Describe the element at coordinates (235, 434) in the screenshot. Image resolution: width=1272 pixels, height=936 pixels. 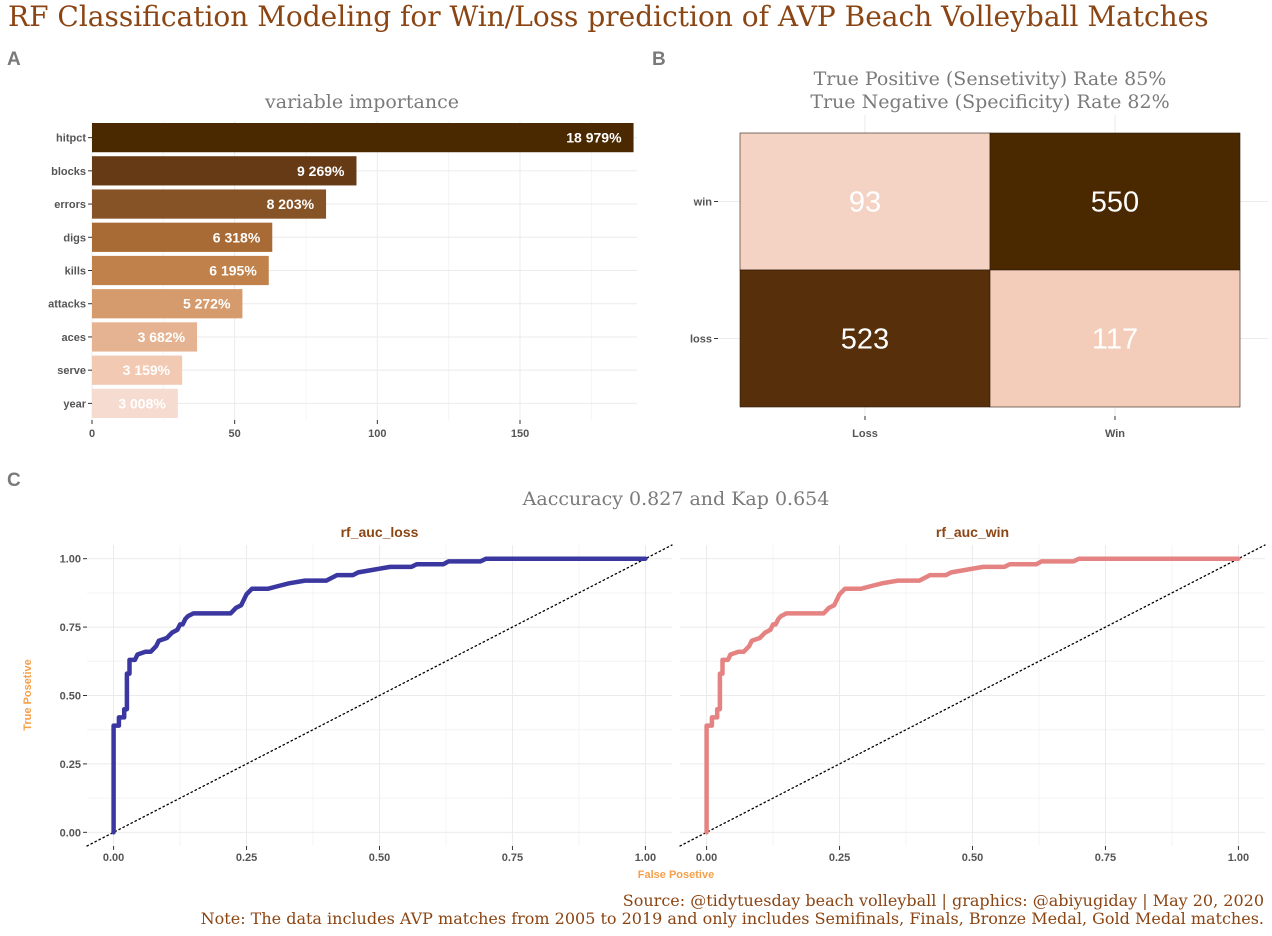
I see `x-tick-label: 50` at that location.